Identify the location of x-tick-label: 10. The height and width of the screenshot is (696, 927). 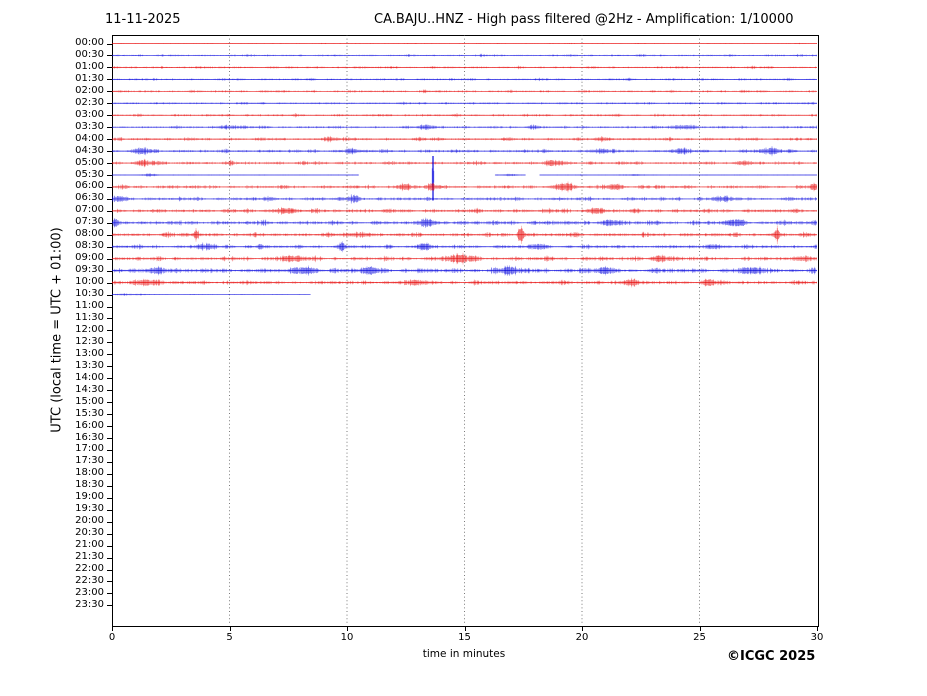
(347, 637).